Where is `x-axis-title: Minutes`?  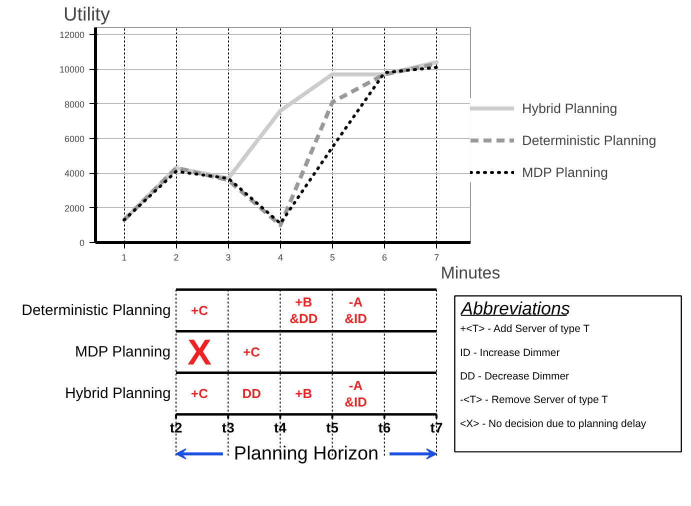 x-axis-title: Minutes is located at coordinates (470, 273).